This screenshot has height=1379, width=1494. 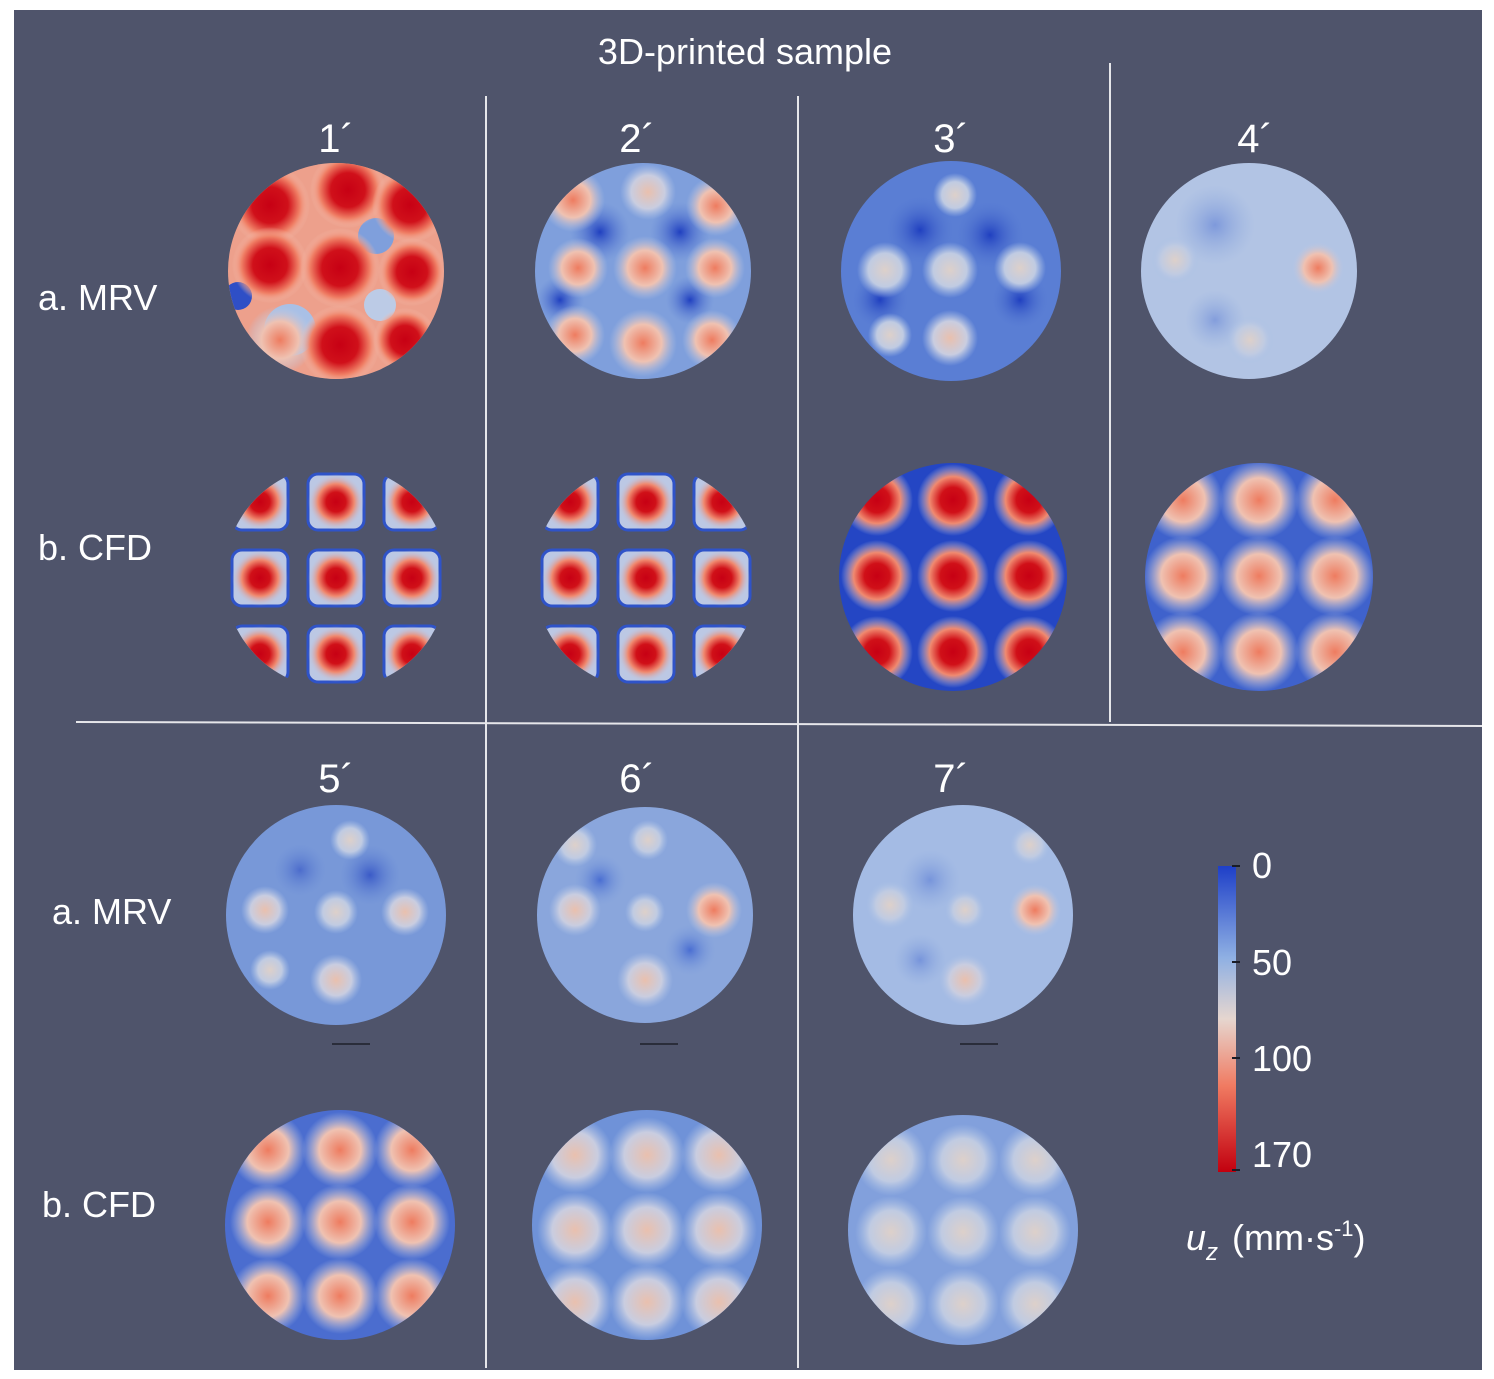 I want to click on colorbar-ticks, so click(x=1236, y=1018).